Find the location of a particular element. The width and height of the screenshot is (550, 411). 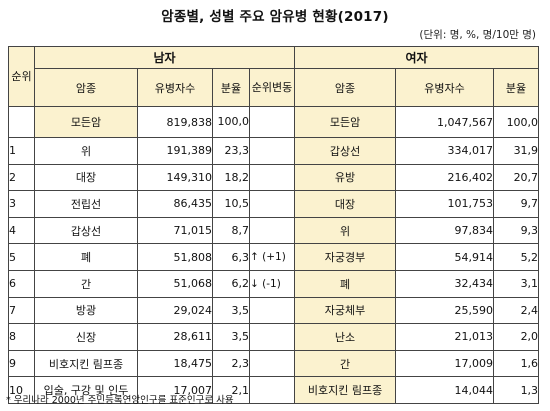

male-share-cell: 2,3 is located at coordinates (231, 363).